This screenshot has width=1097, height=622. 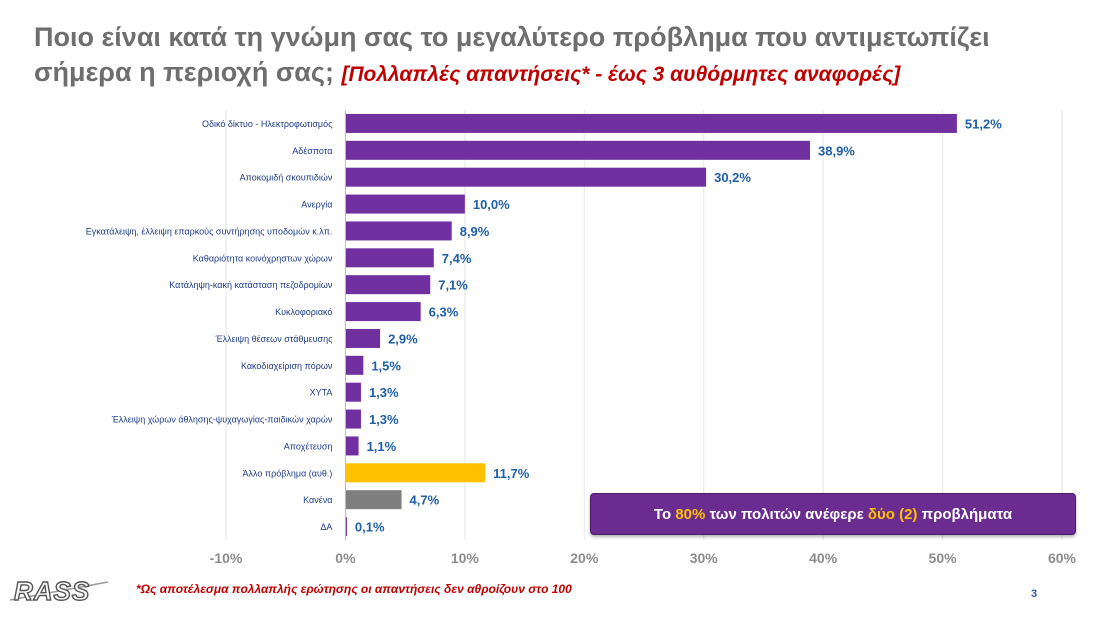 What do you see at coordinates (690, 514) in the screenshot?
I see `callout-highlight-percent: 80%` at bounding box center [690, 514].